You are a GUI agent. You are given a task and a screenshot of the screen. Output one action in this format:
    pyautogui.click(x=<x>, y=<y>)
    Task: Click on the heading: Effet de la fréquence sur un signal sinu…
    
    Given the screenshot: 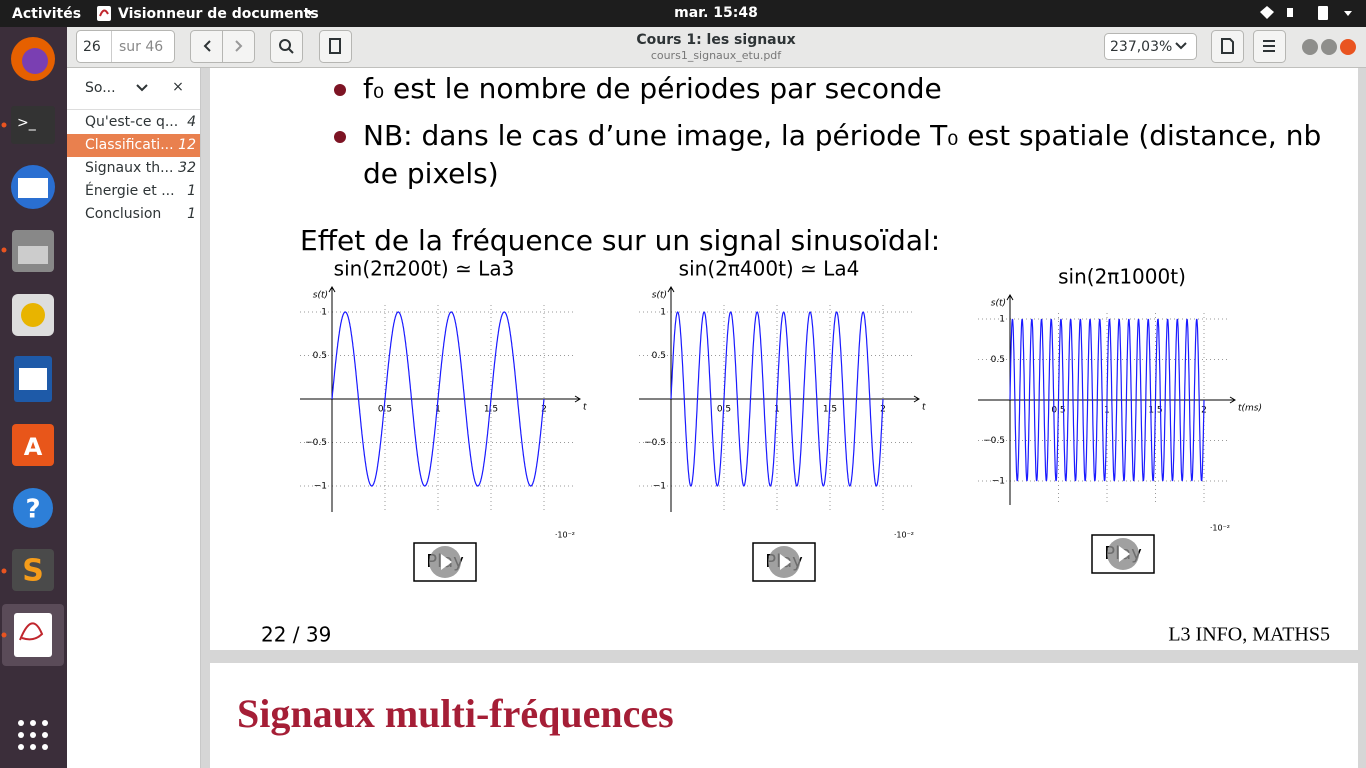 What is the action you would take?
    pyautogui.click(x=620, y=240)
    